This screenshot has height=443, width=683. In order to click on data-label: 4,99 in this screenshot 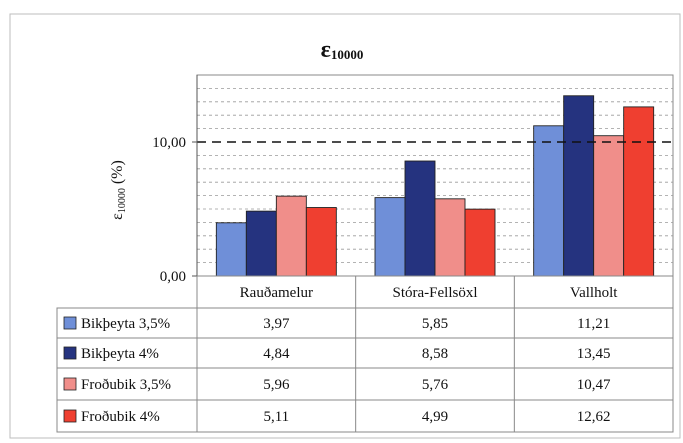, I will do `click(435, 417)`.